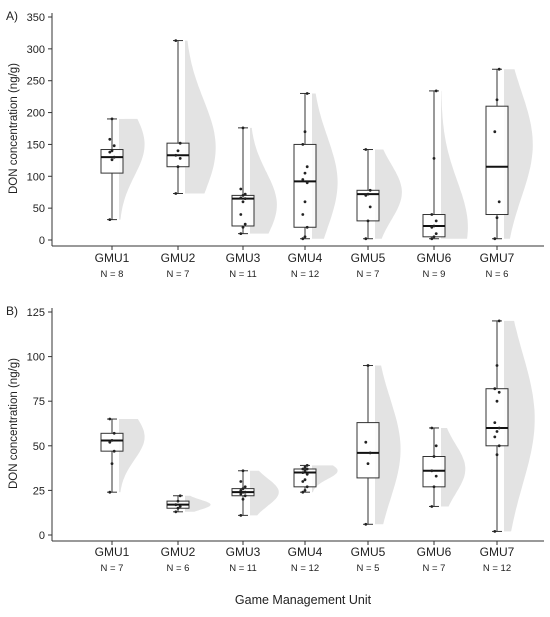 This screenshot has height=617, width=550. What do you see at coordinates (368, 552) in the screenshot?
I see `x-tick-label: GMU5` at bounding box center [368, 552].